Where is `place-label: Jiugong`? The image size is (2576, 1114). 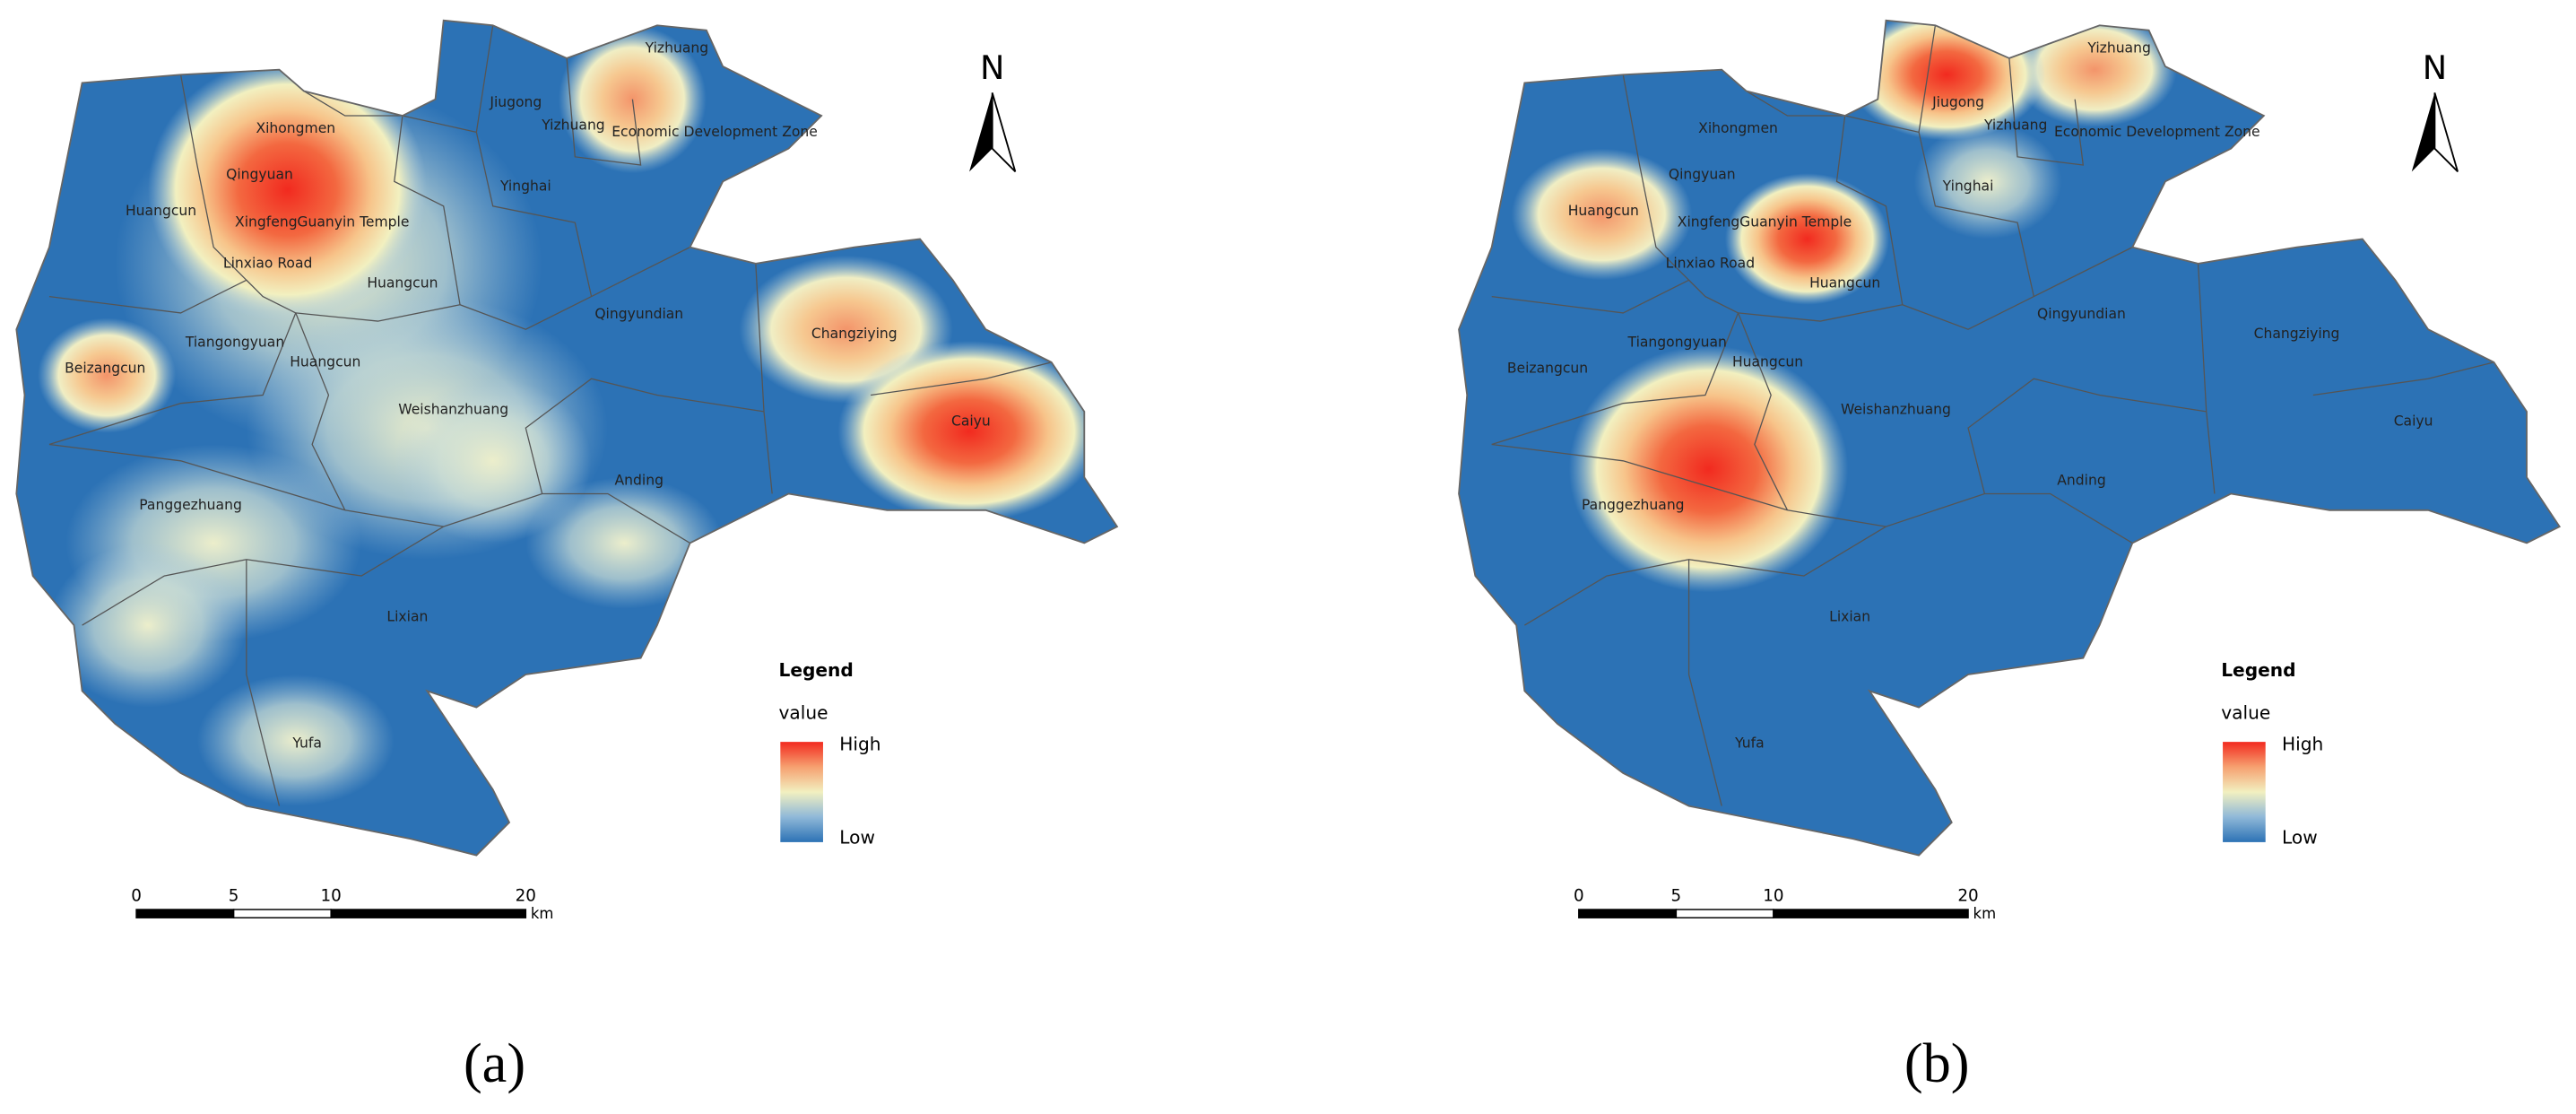
place-label: Jiugong is located at coordinates (1957, 102).